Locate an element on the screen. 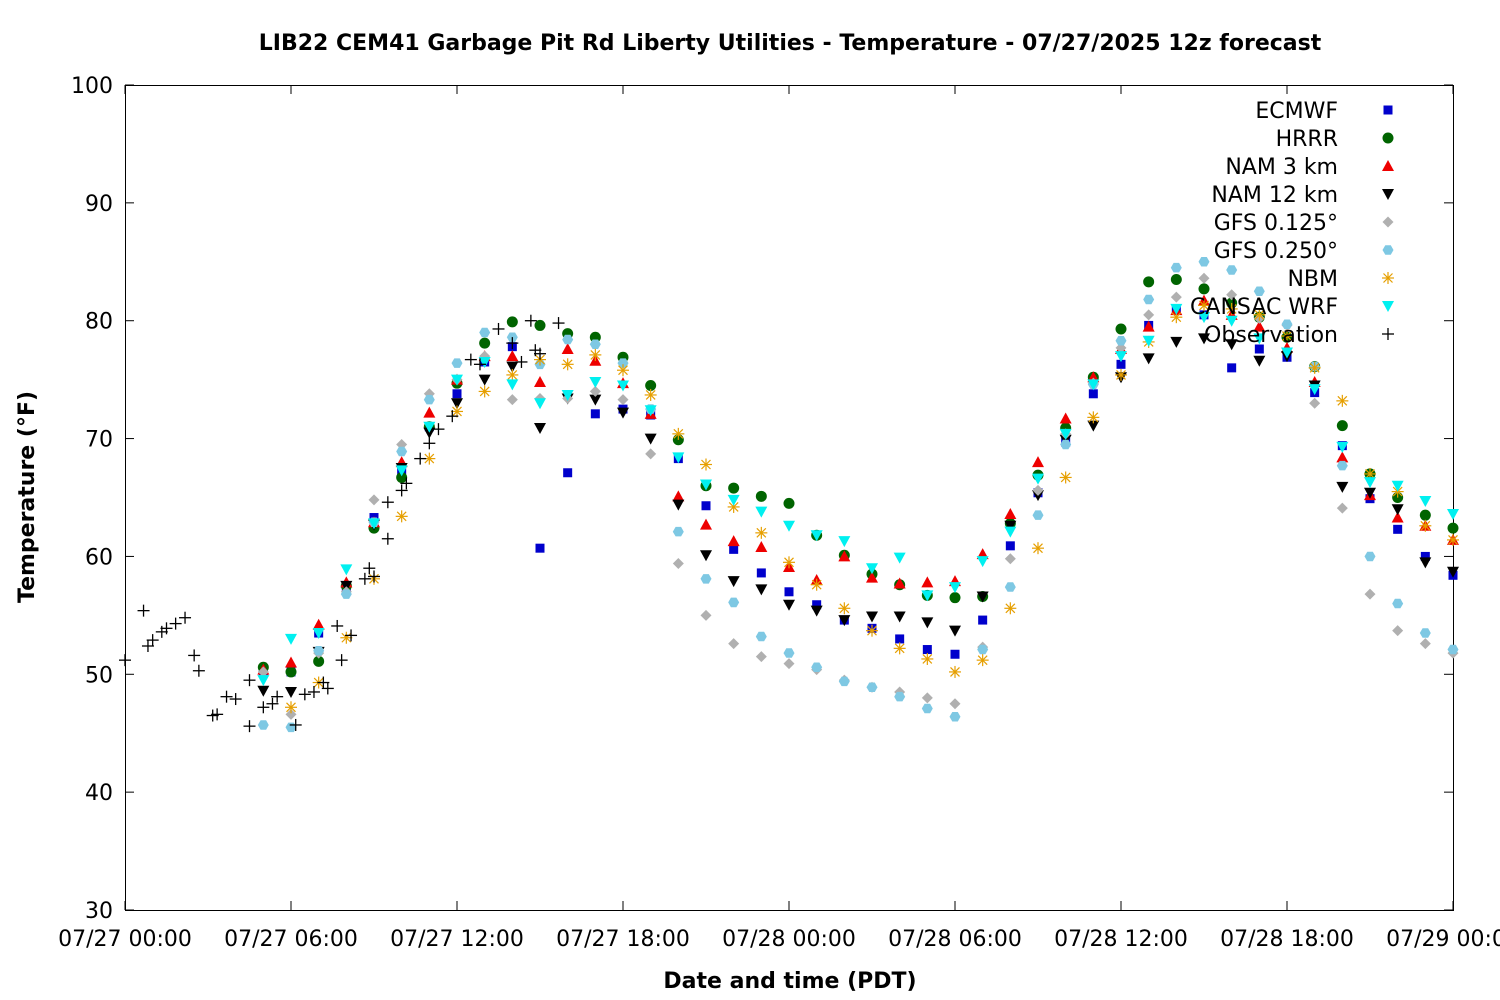  y-tick-label: 40 is located at coordinates (99, 793).